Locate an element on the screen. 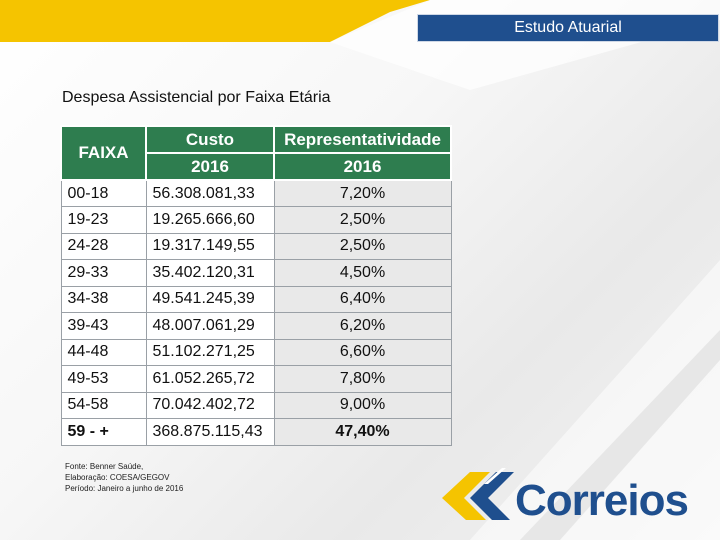 Image resolution: width=720 pixels, height=540 pixels. table-row: 29-33 35.402.120,31 4,50% is located at coordinates (256, 273).